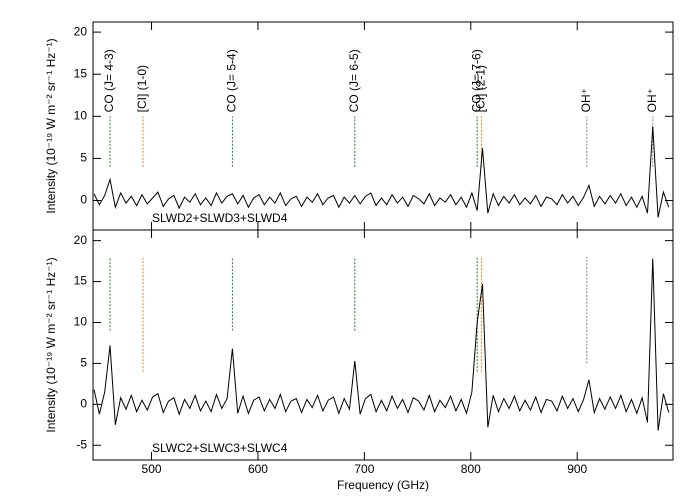 This screenshot has width=700, height=500. Describe the element at coordinates (220, 218) in the screenshot. I see `panel-annotation: SLWD2+SLWD3+SLWD4` at that location.